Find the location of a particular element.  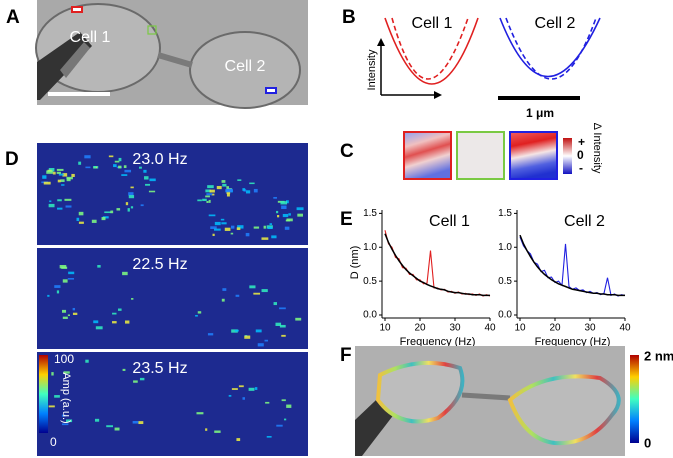

data-line is located at coordinates (437, 265).